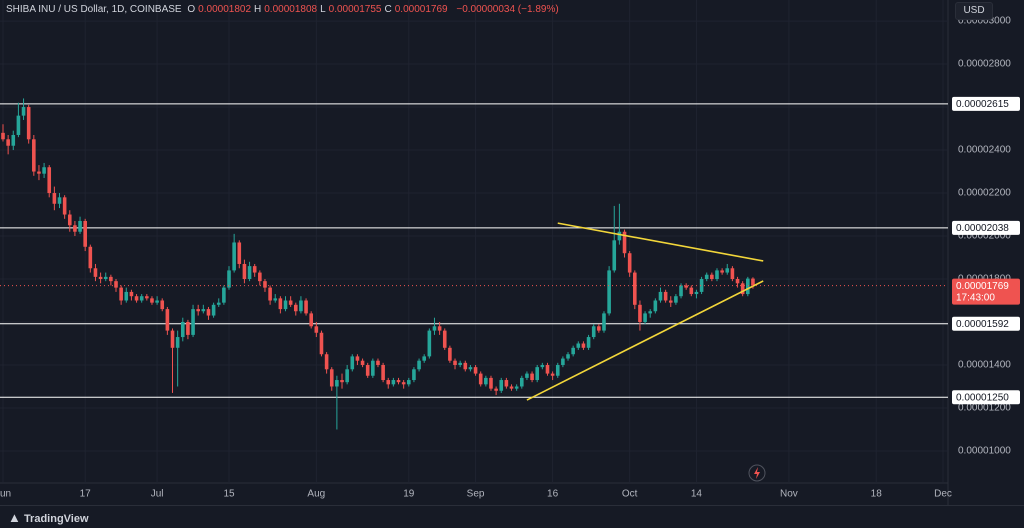 This screenshot has width=1024, height=528. I want to click on brand: ▲ TradingView, so click(48, 517).